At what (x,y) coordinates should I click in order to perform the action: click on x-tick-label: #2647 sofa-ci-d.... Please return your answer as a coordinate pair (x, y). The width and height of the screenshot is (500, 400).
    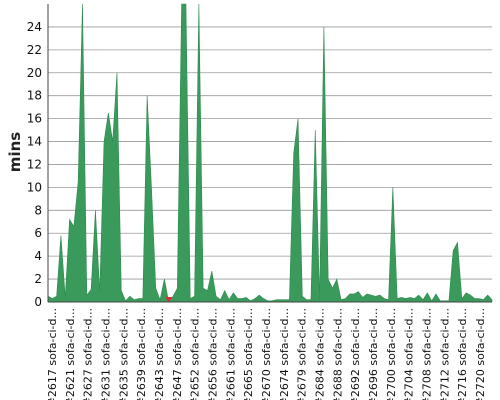
    Looking at the image, I should click on (177, 354).